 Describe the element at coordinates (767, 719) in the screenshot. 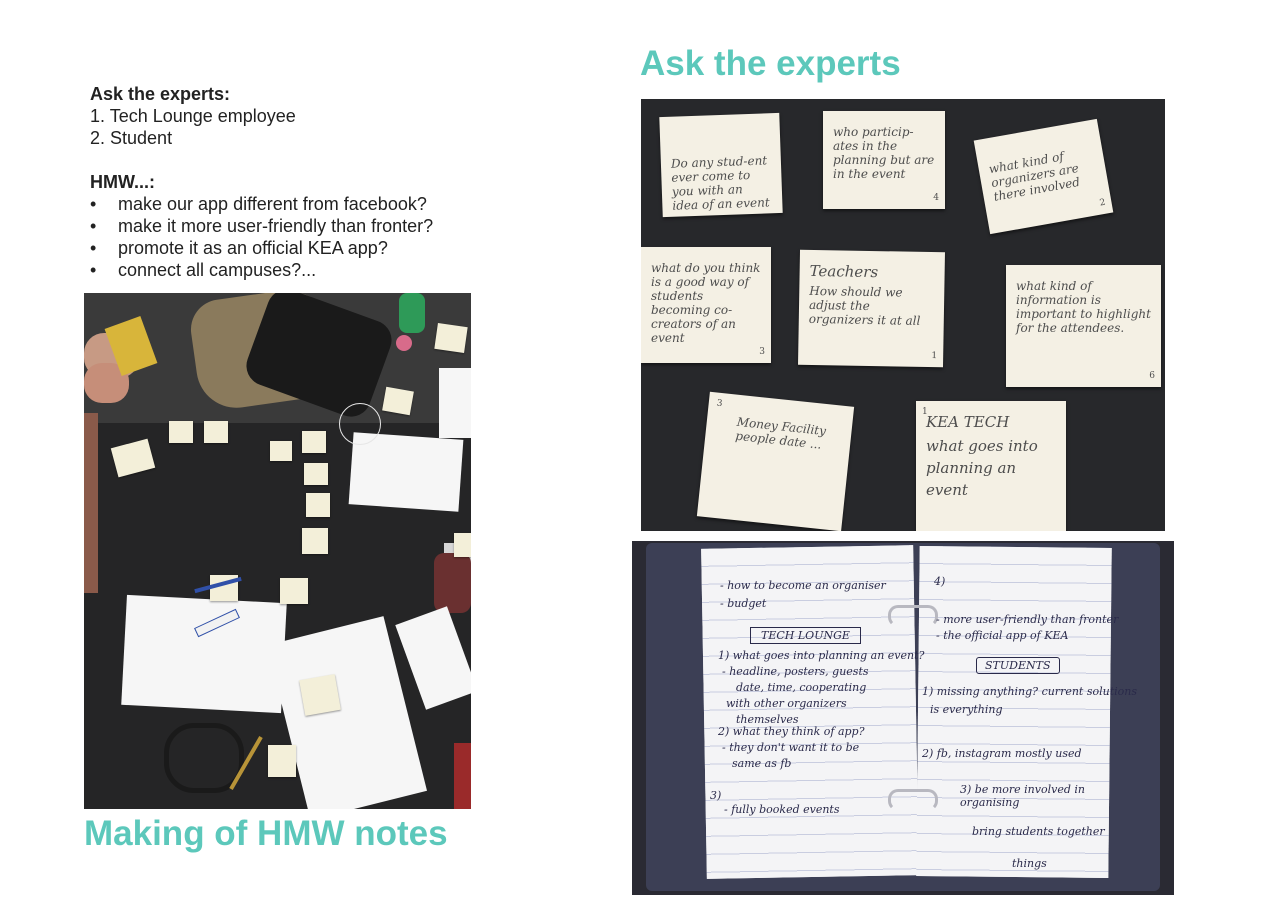

I see `note-line: themselves` at that location.